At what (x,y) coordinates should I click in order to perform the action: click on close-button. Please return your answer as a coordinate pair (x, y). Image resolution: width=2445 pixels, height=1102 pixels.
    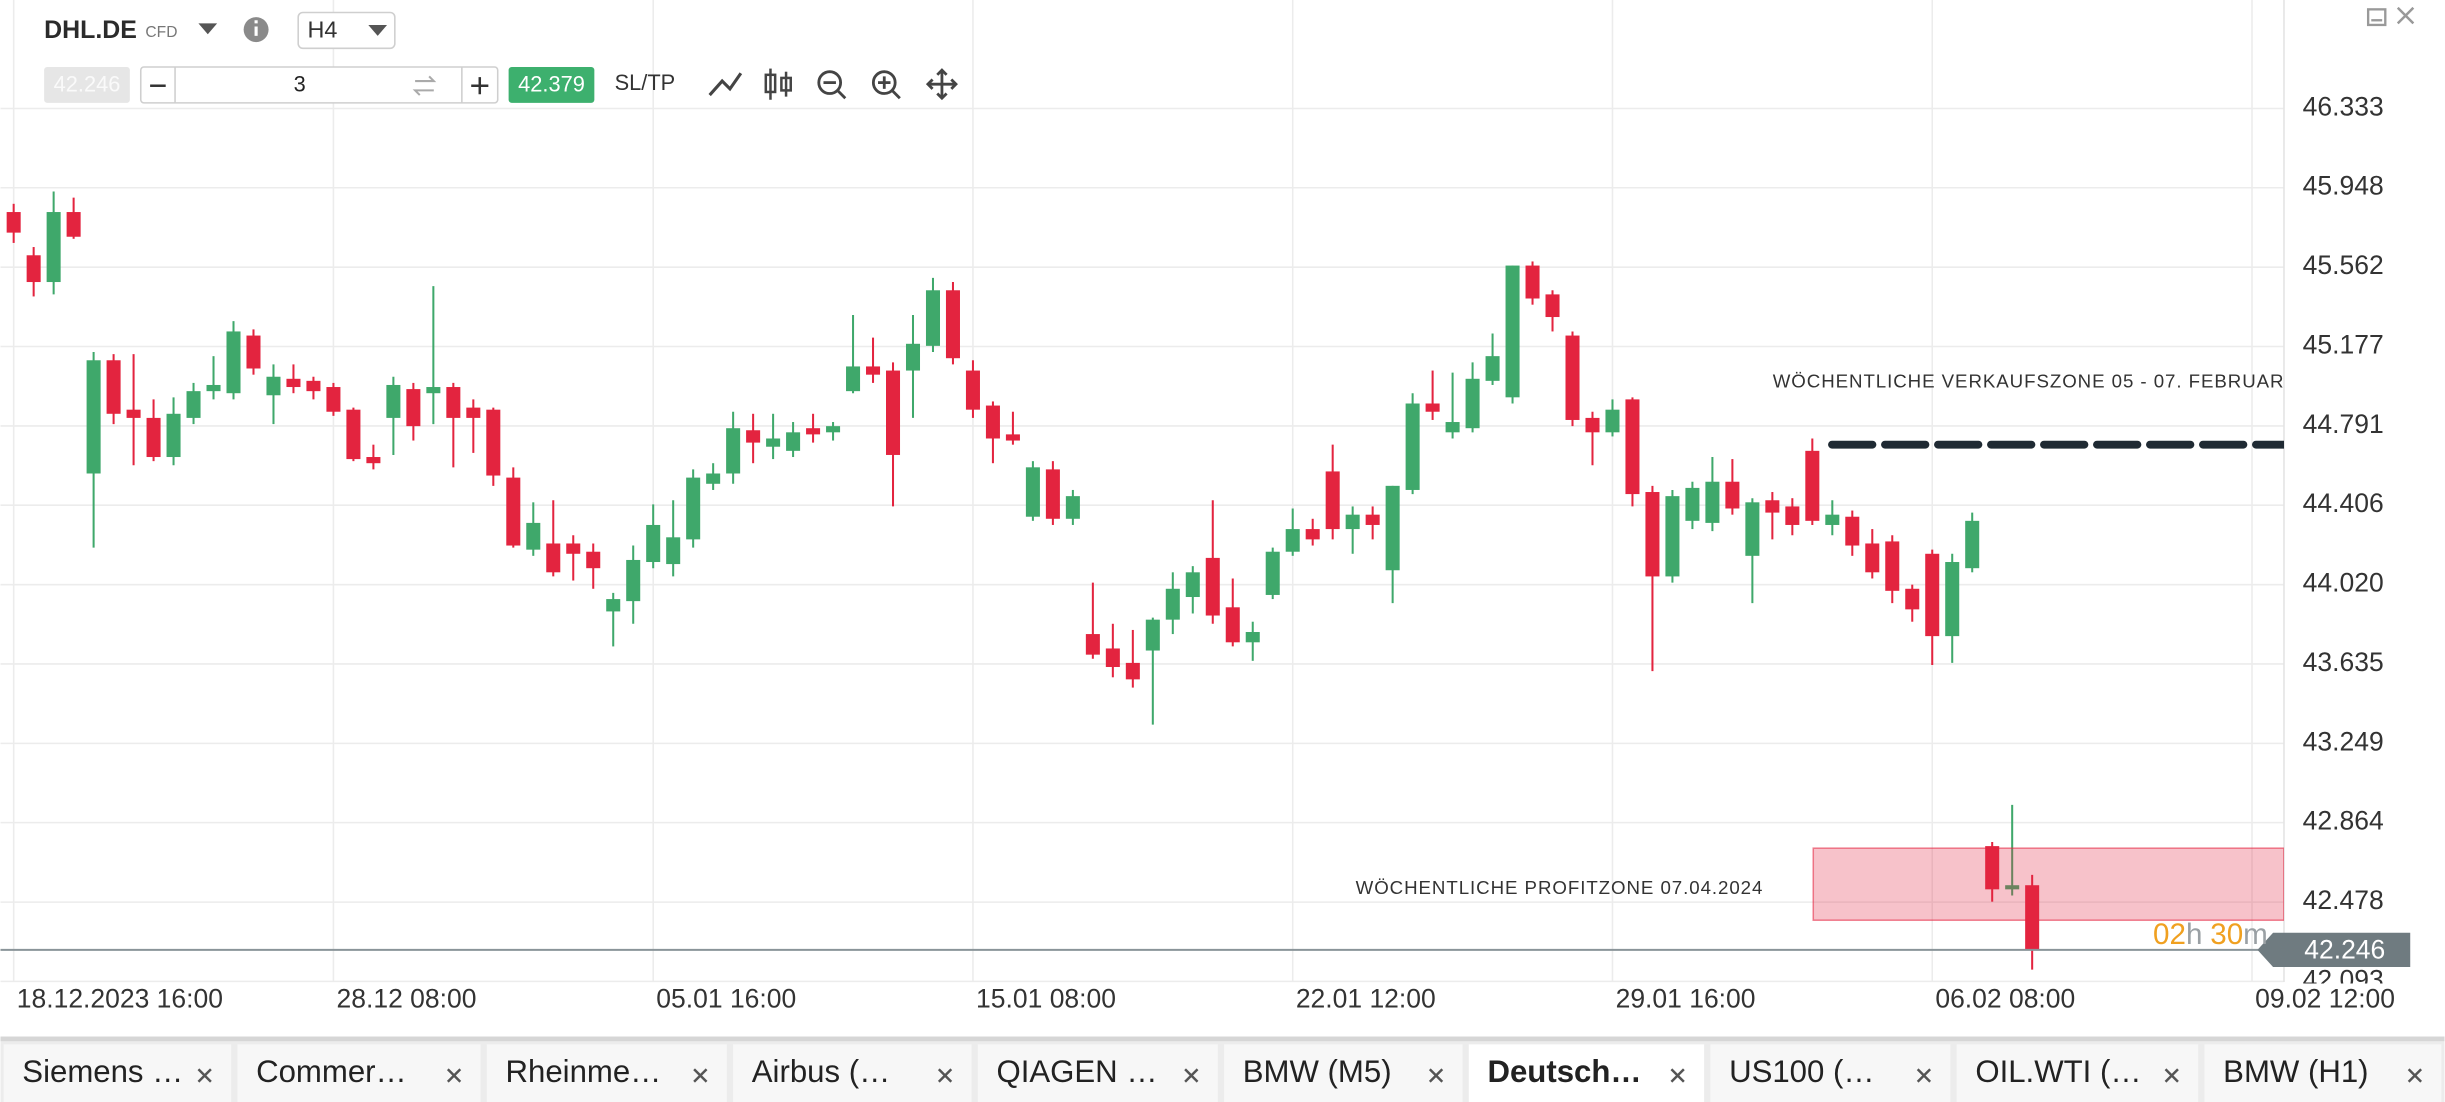
    Looking at the image, I should click on (2405, 15).